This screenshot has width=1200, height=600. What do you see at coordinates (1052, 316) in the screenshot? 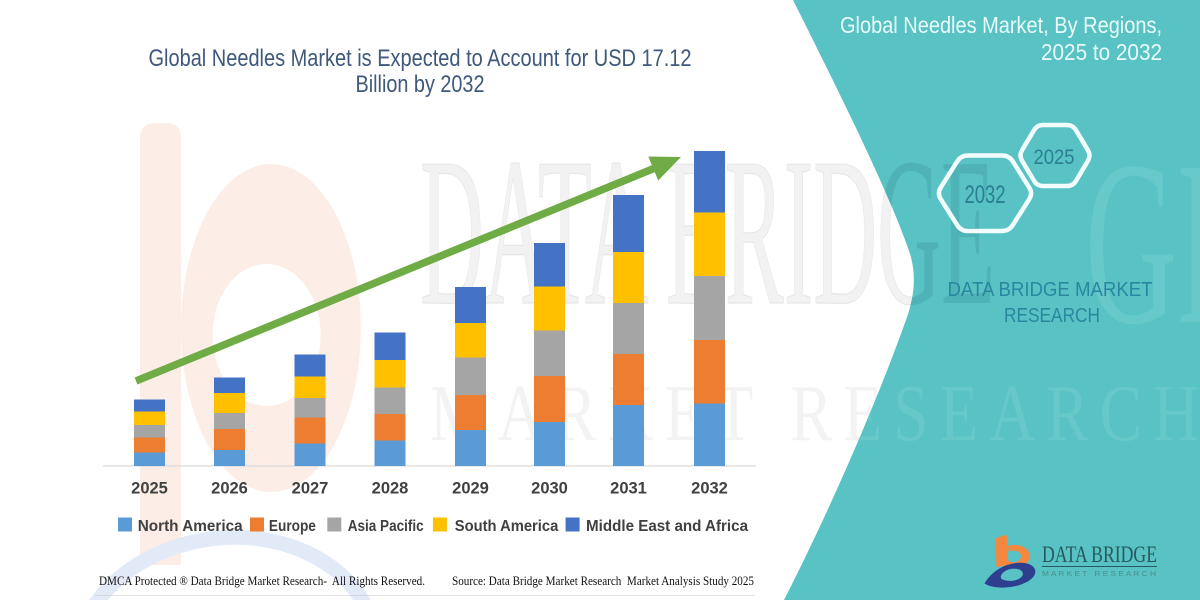
I see `svg-text: RESEARCH` at bounding box center [1052, 316].